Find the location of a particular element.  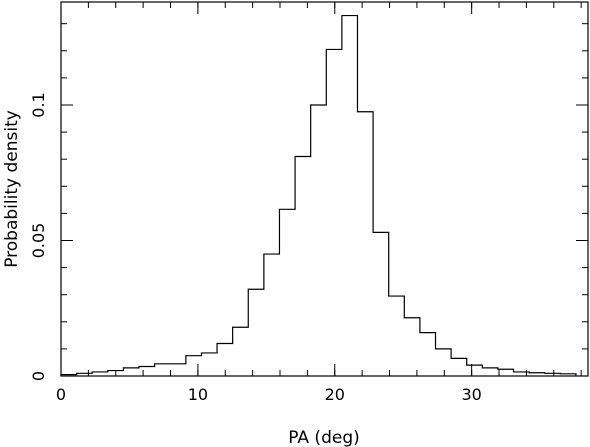

x-tick-label: 10 is located at coordinates (198, 394).